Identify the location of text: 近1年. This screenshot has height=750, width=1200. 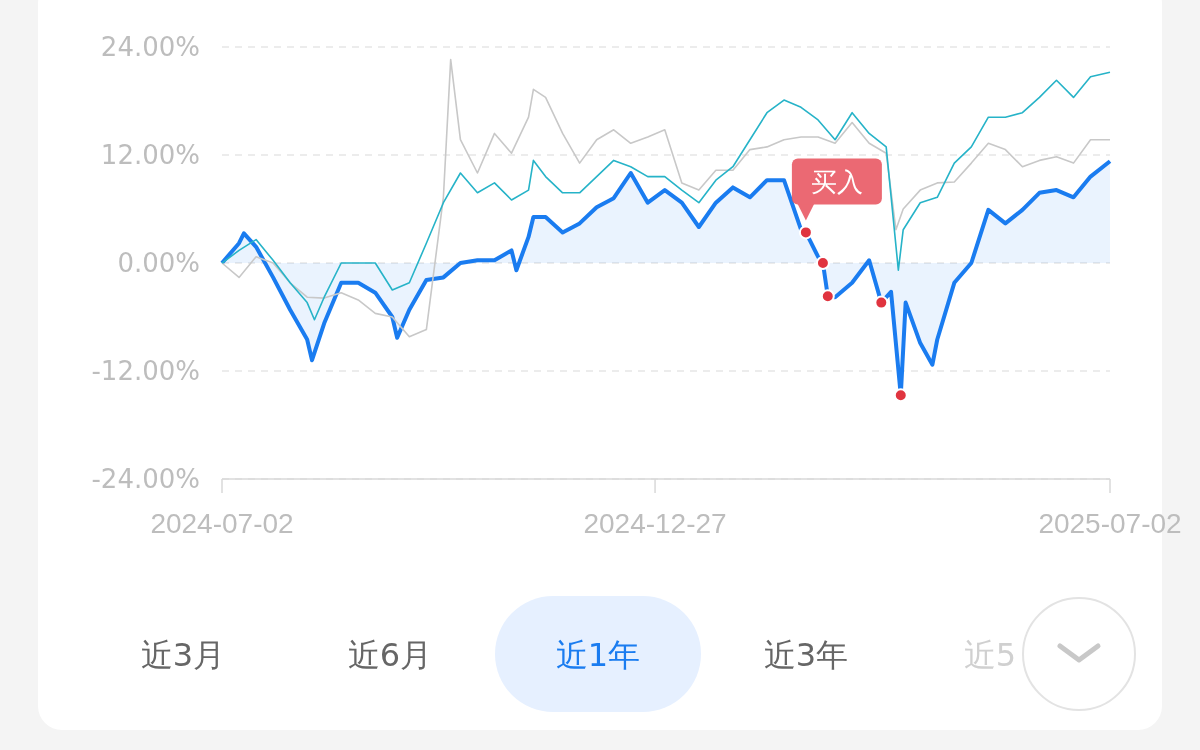
(598, 655).